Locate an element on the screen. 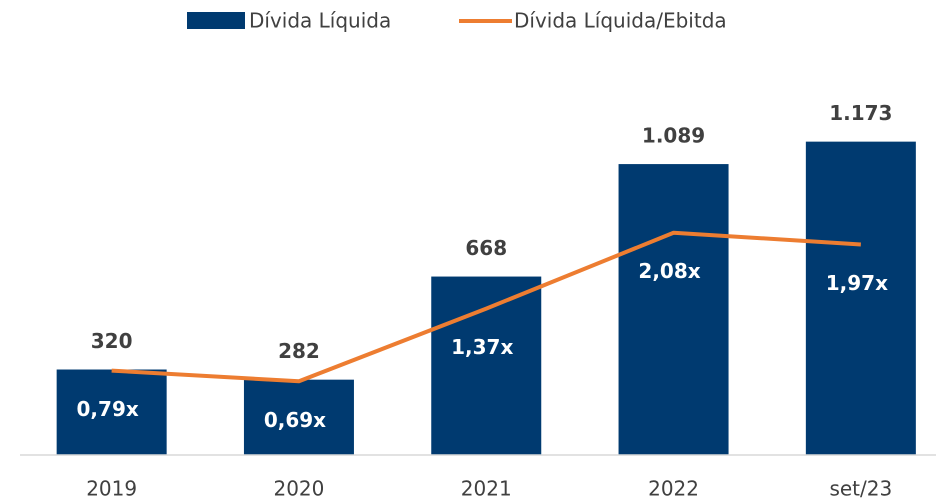  bar-value-label: 1.173 is located at coordinates (860, 113).